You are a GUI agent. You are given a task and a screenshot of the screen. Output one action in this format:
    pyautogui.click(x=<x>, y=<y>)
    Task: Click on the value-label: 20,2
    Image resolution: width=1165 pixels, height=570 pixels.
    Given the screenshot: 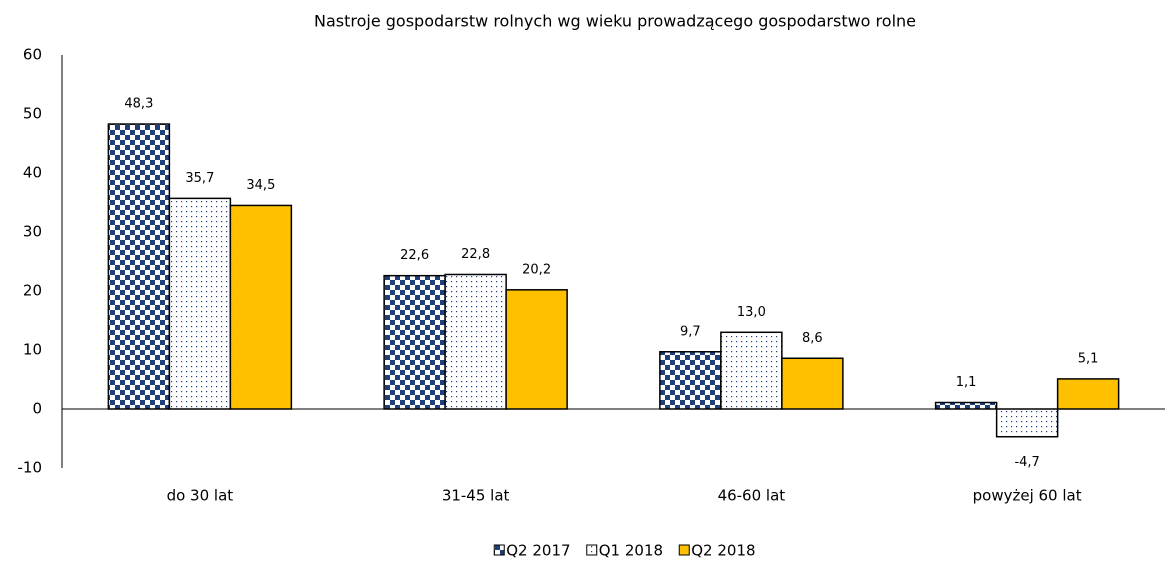 What is the action you would take?
    pyautogui.click(x=536, y=269)
    